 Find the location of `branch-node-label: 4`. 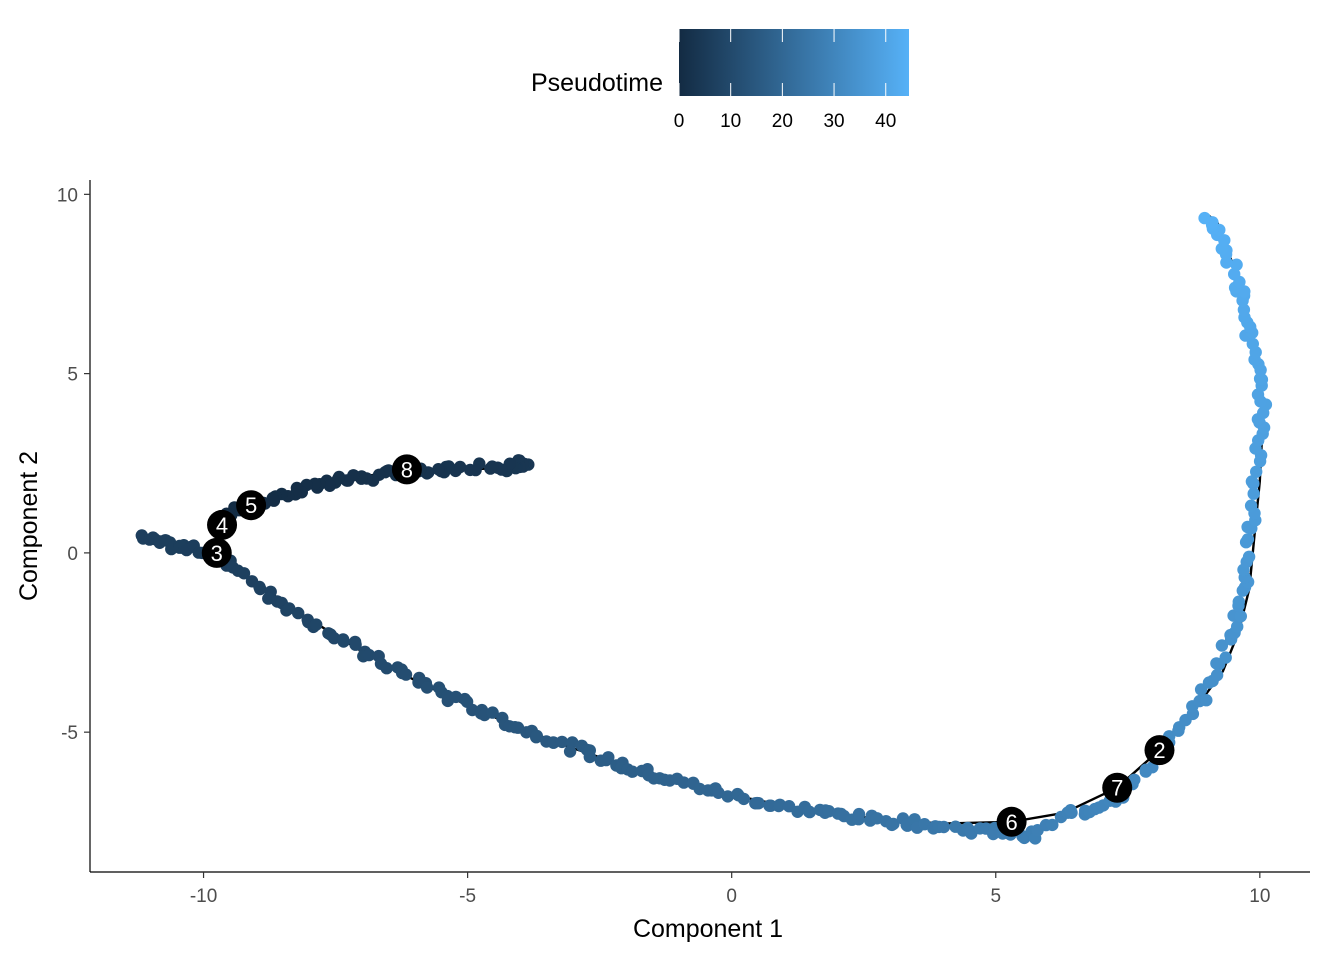

branch-node-label: 4 is located at coordinates (222, 525).